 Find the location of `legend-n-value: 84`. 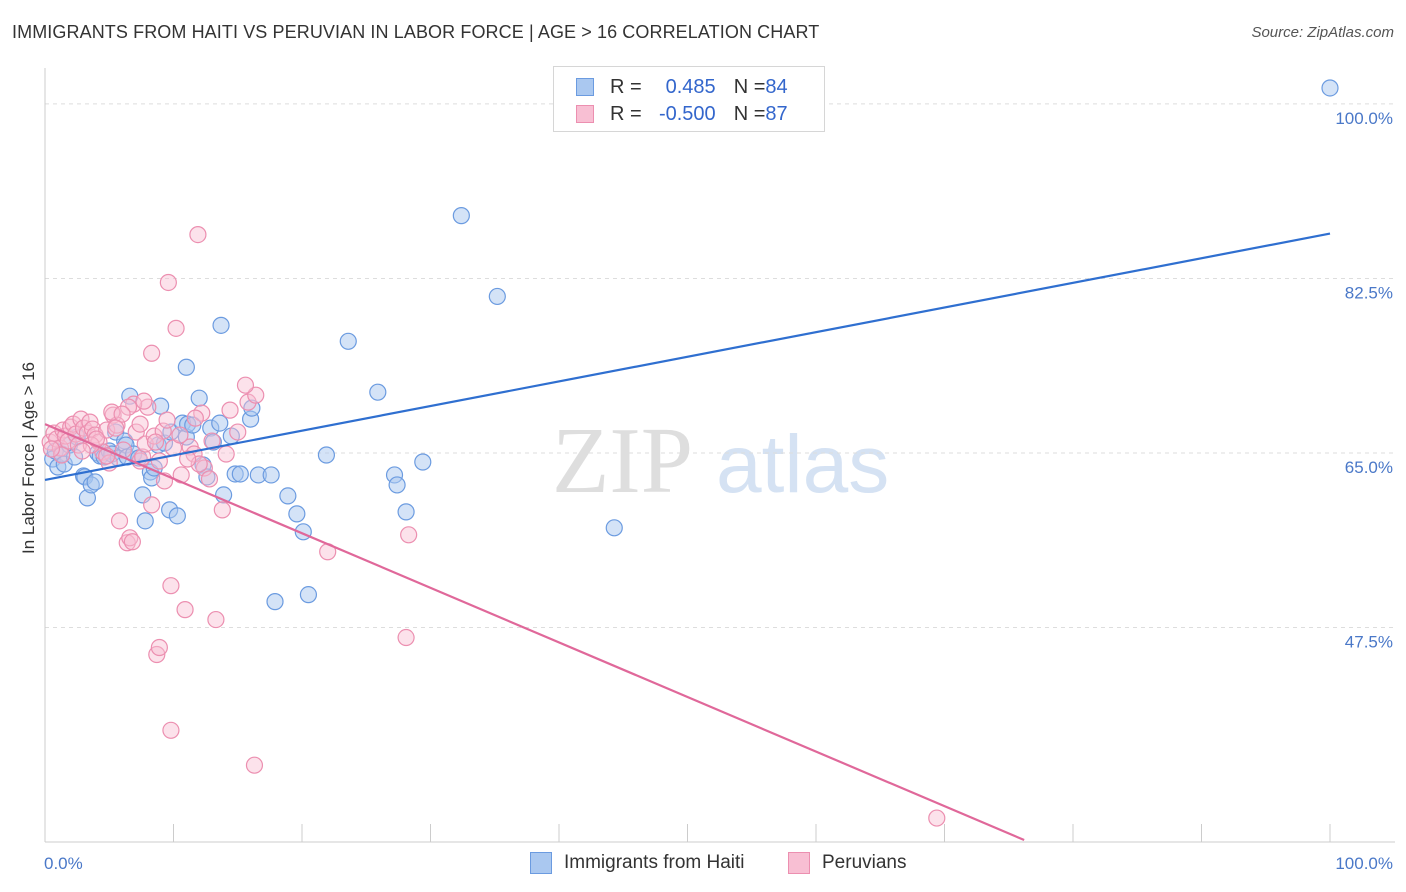

legend-n-value: 84 is located at coordinates (776, 86).